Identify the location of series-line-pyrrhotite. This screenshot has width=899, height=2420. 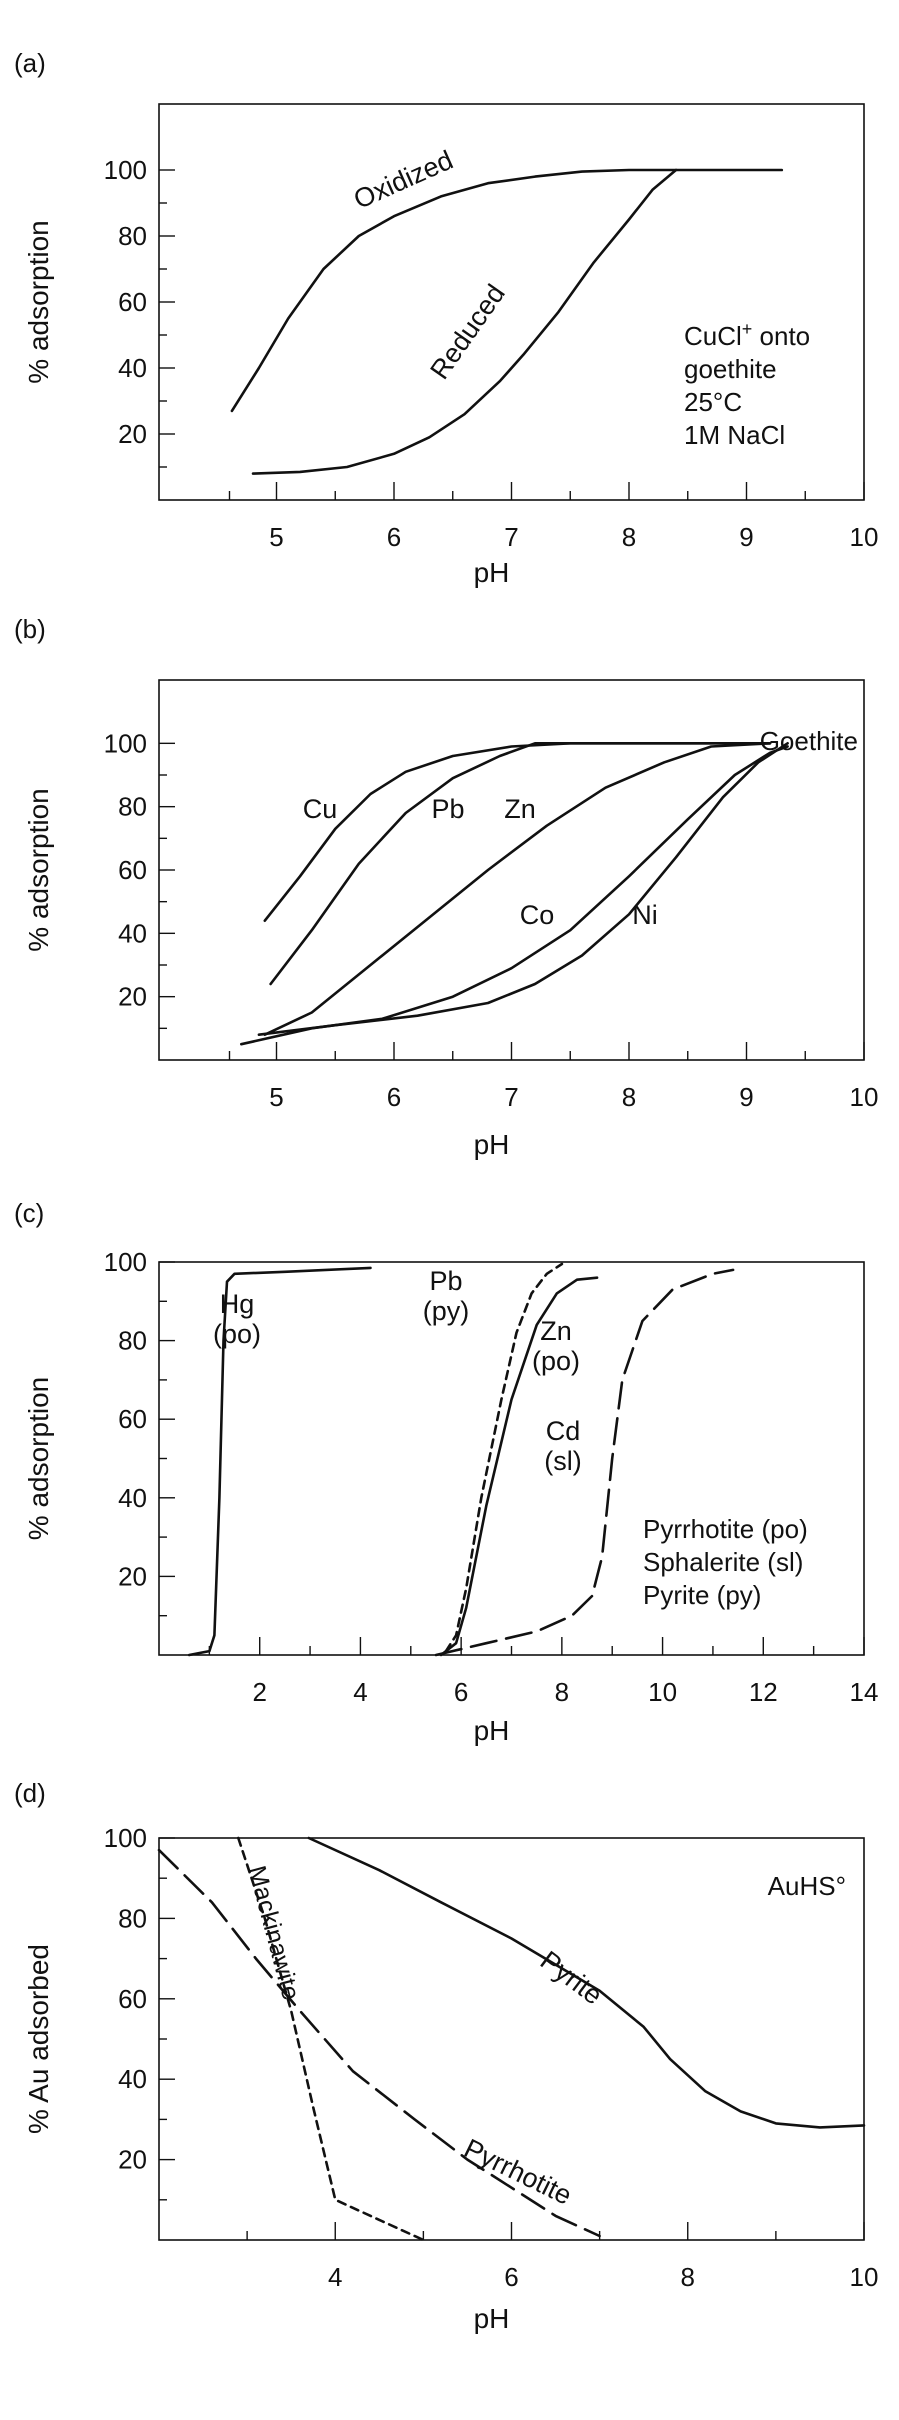
(379, 2043).